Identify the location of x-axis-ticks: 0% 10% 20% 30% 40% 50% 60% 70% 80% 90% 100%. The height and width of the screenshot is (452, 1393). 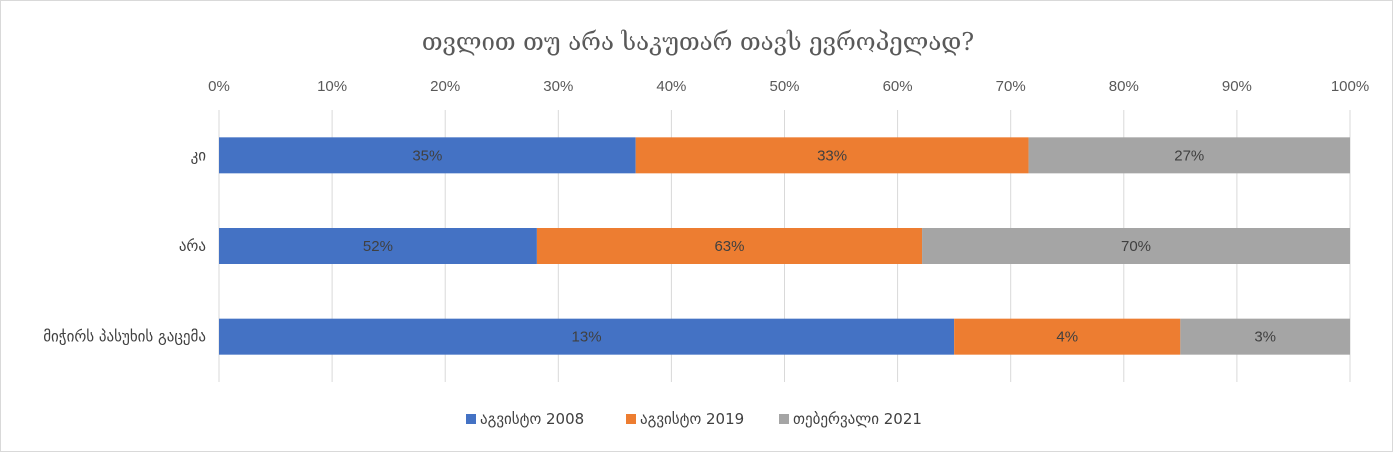
(788, 86).